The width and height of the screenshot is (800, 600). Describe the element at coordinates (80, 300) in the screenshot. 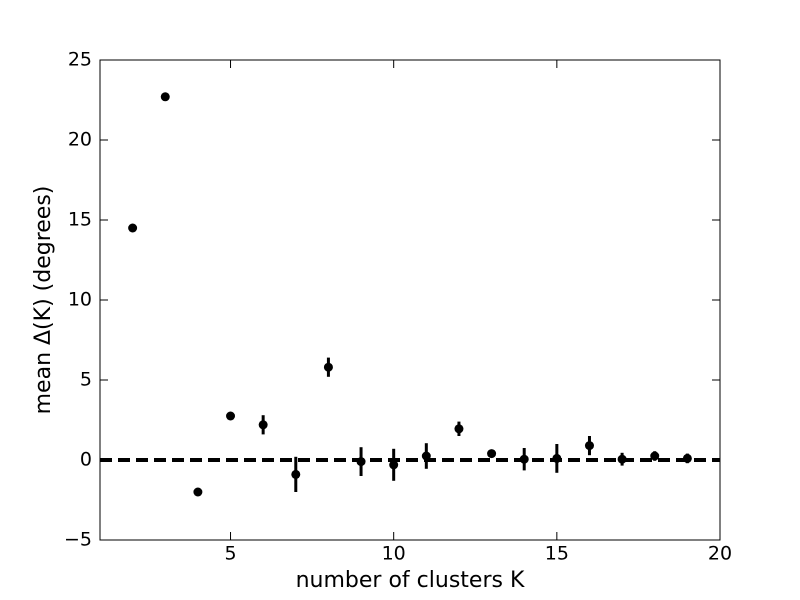

I see `y-tick-label: 10` at that location.